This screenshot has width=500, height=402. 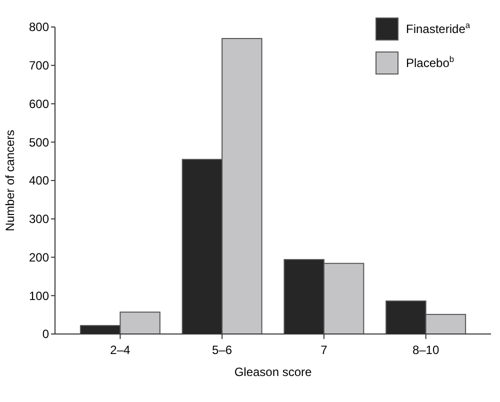 What do you see at coordinates (39, 65) in the screenshot?
I see `y-tick-label: 700` at bounding box center [39, 65].